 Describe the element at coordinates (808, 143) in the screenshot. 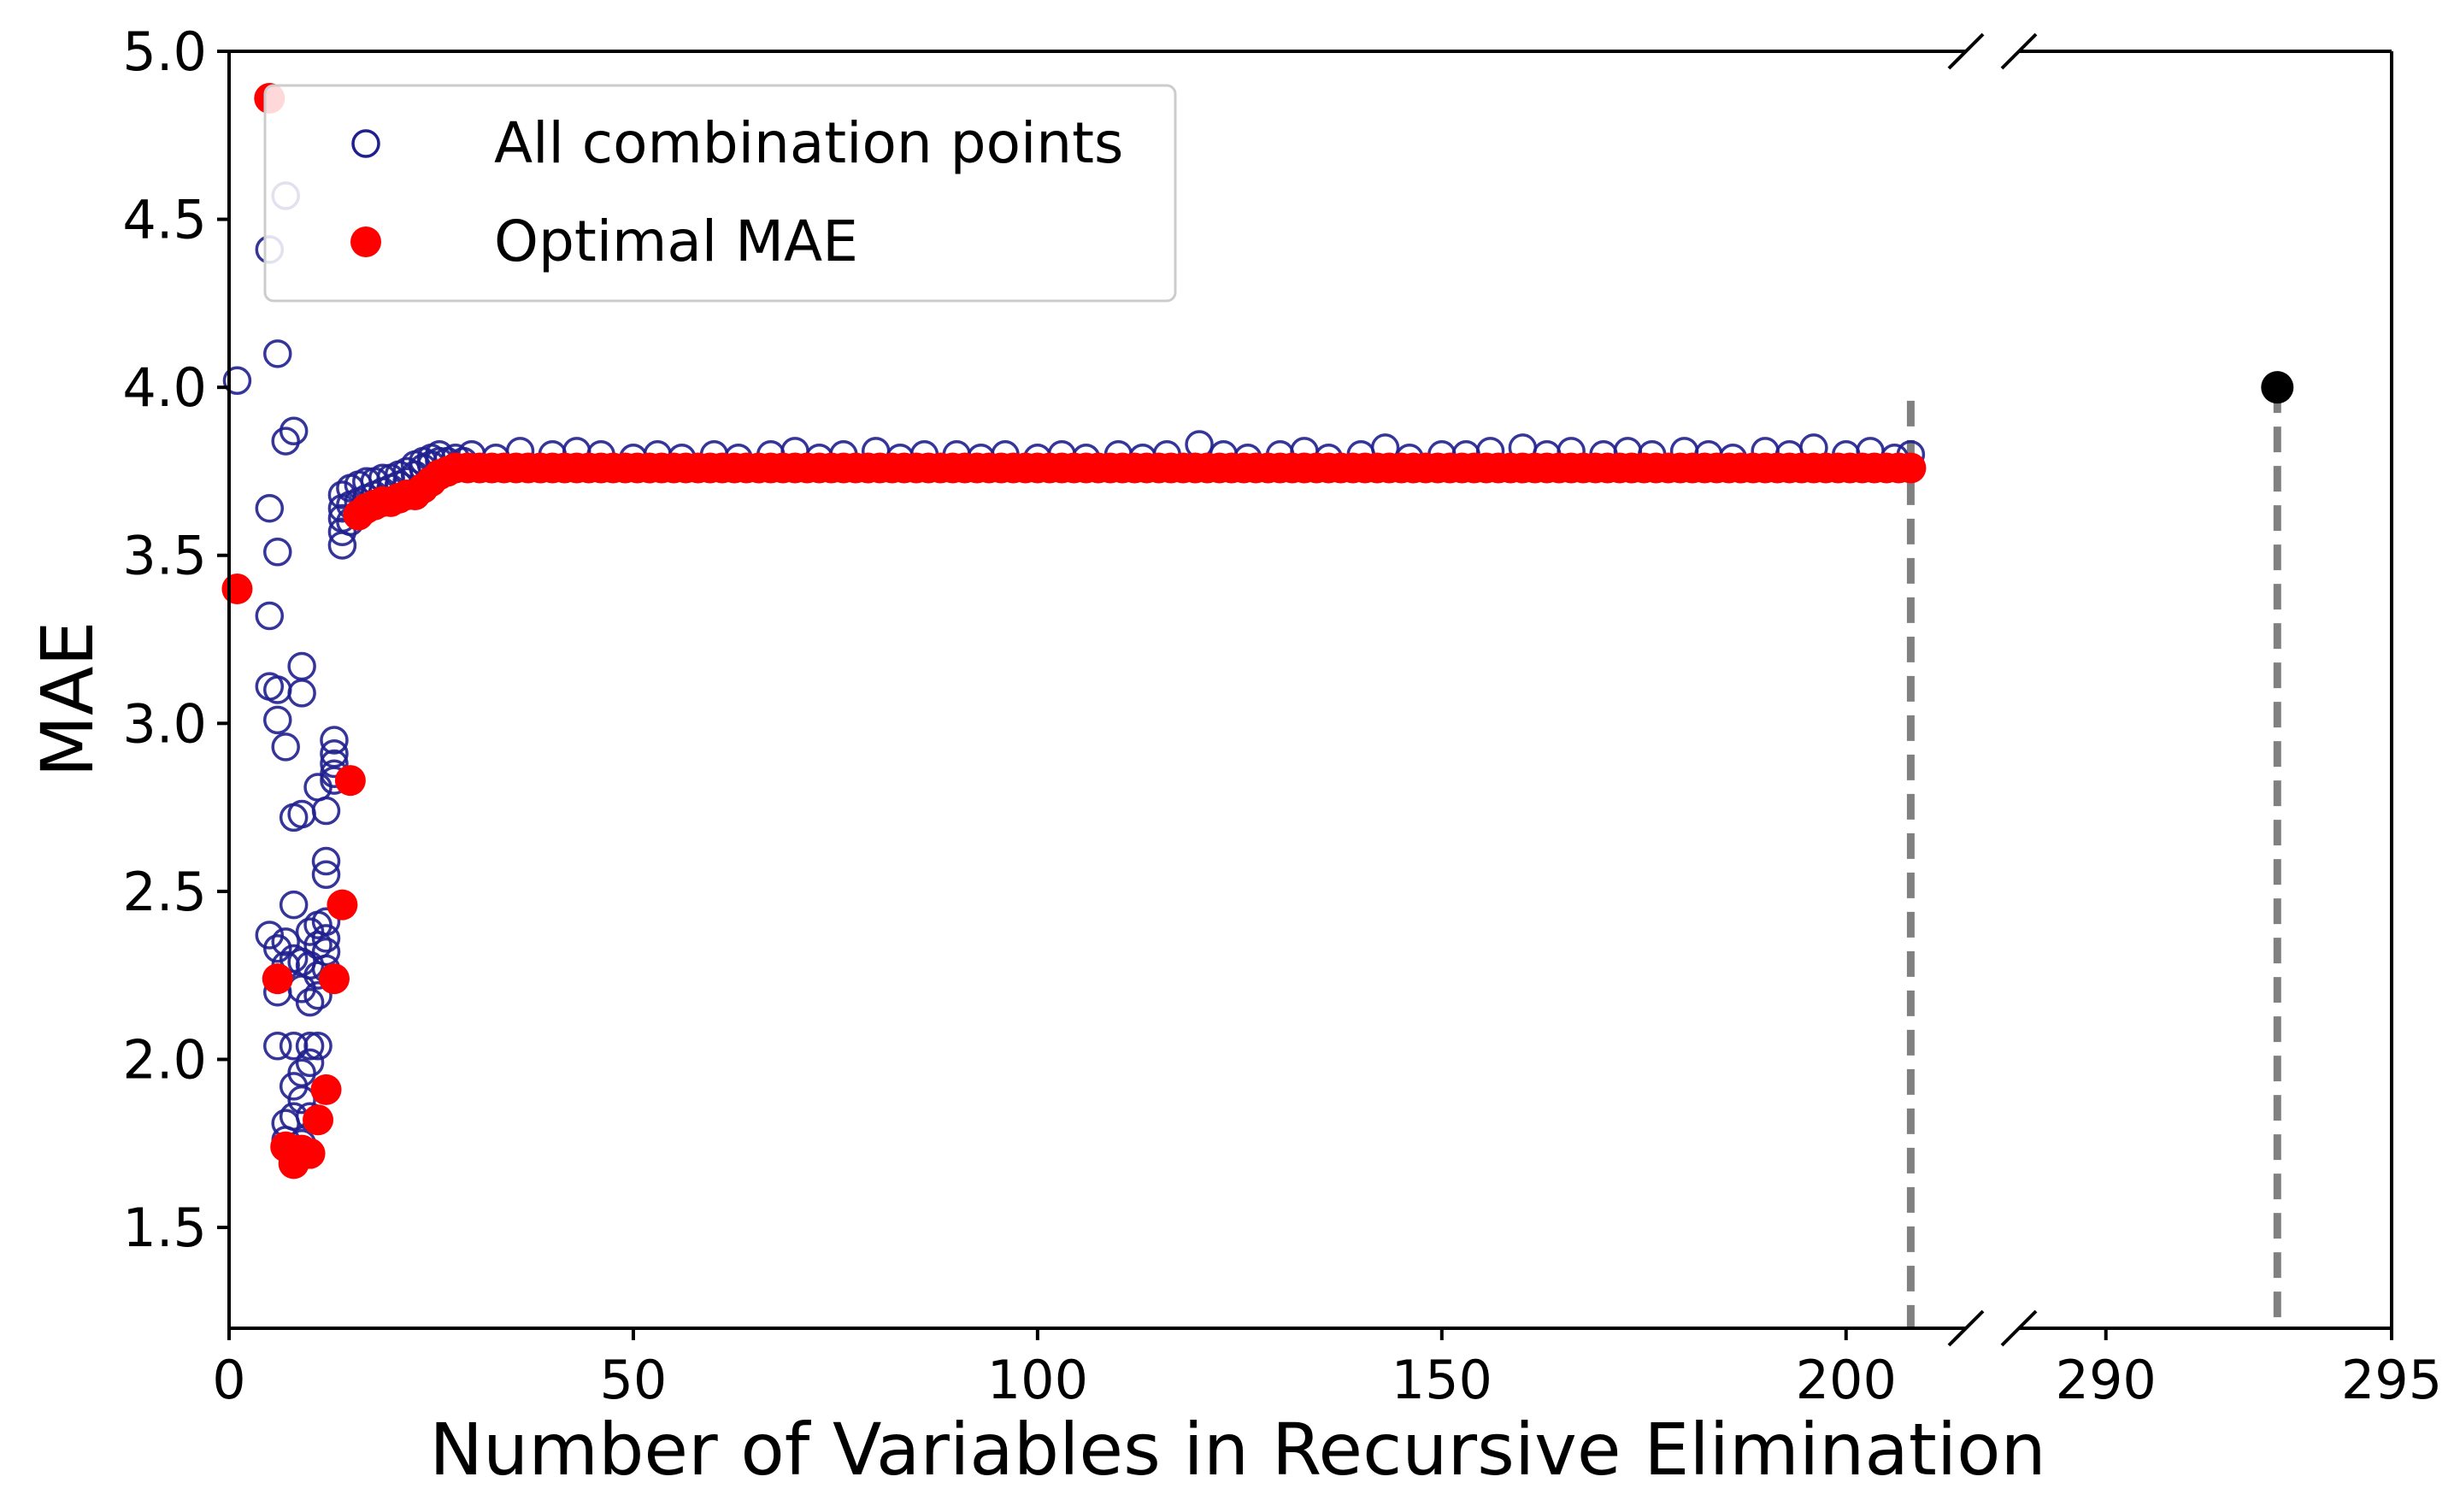

I see `legend-label-all-combination-points: All combination points` at that location.